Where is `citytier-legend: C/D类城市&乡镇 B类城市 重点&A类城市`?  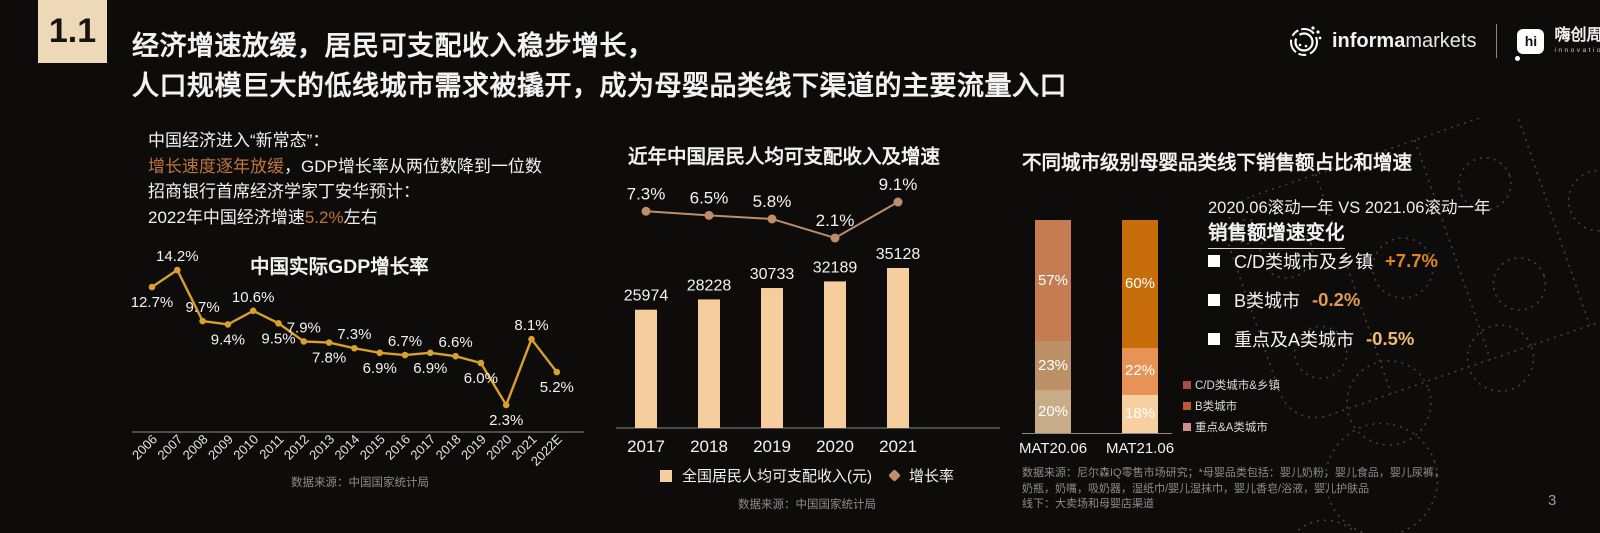
citytier-legend: C/D类城市&乡镇 B类城市 重点&A类城市 is located at coordinates (1231, 406).